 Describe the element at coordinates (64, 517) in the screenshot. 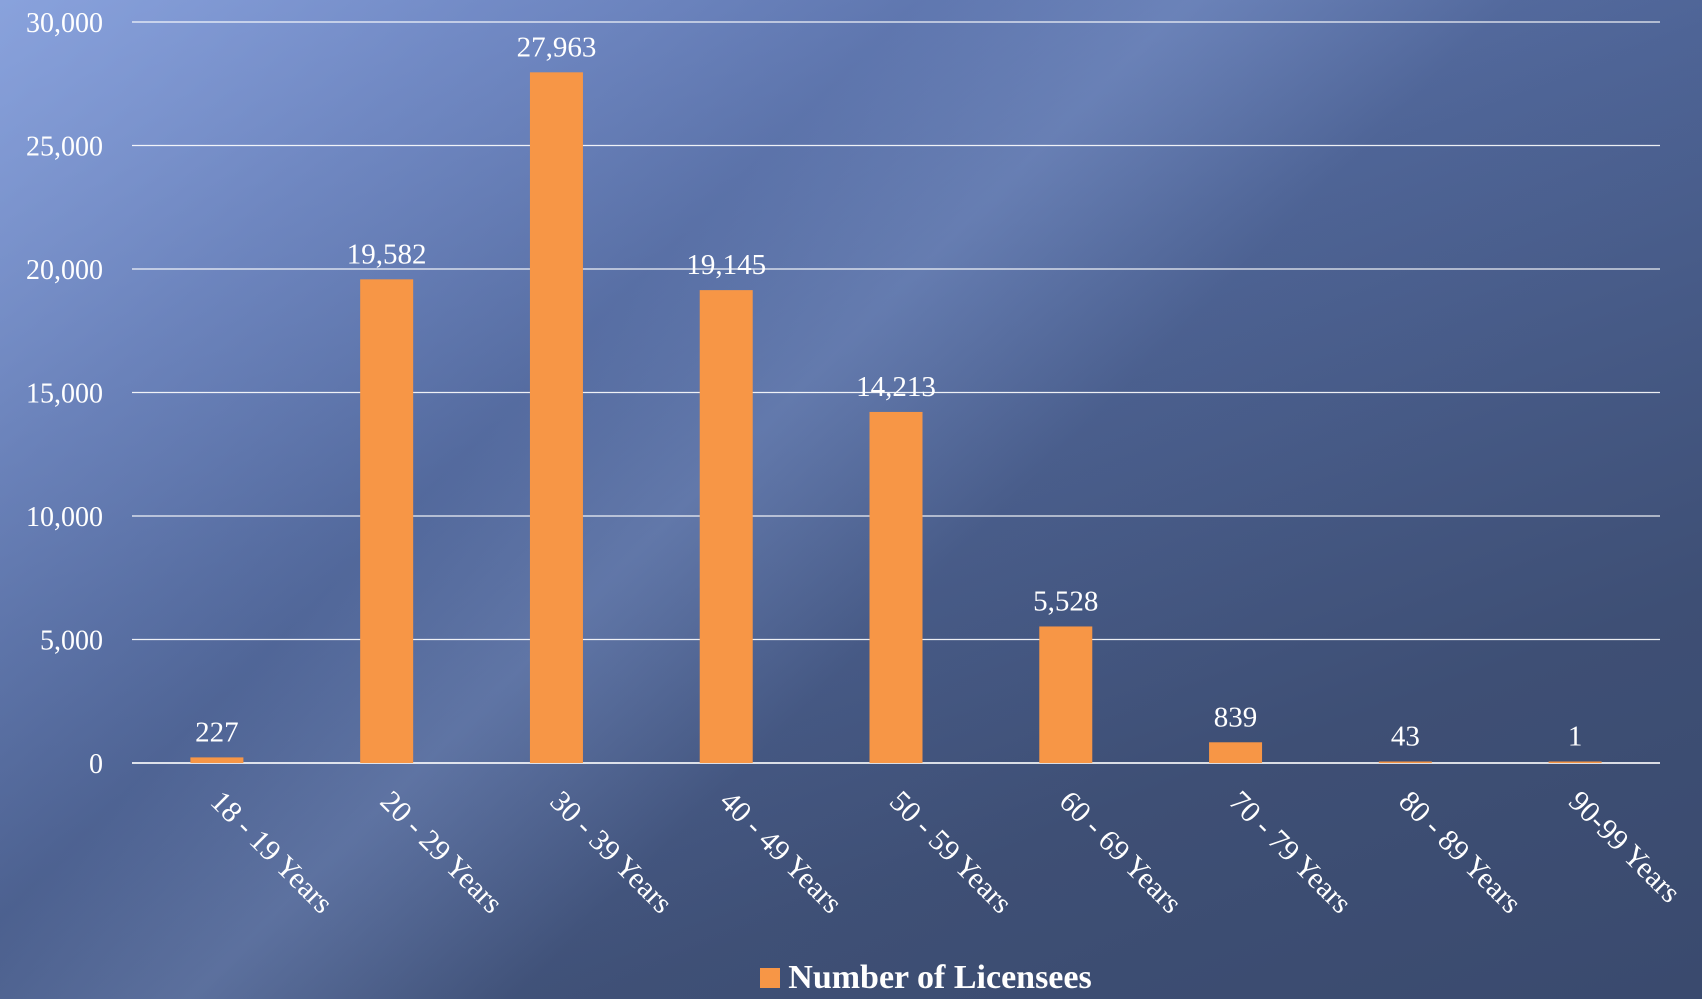

I see `y-tick-label: 10,000` at that location.